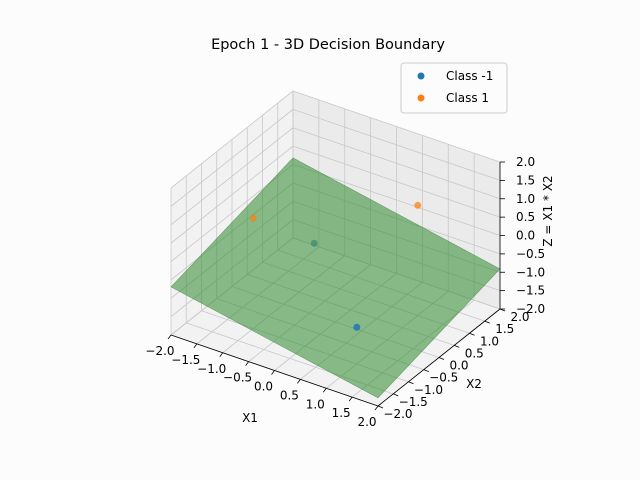 Image resolution: width=640 pixels, height=480 pixels. I want to click on z-tick-label: 1.0, so click(525, 199).